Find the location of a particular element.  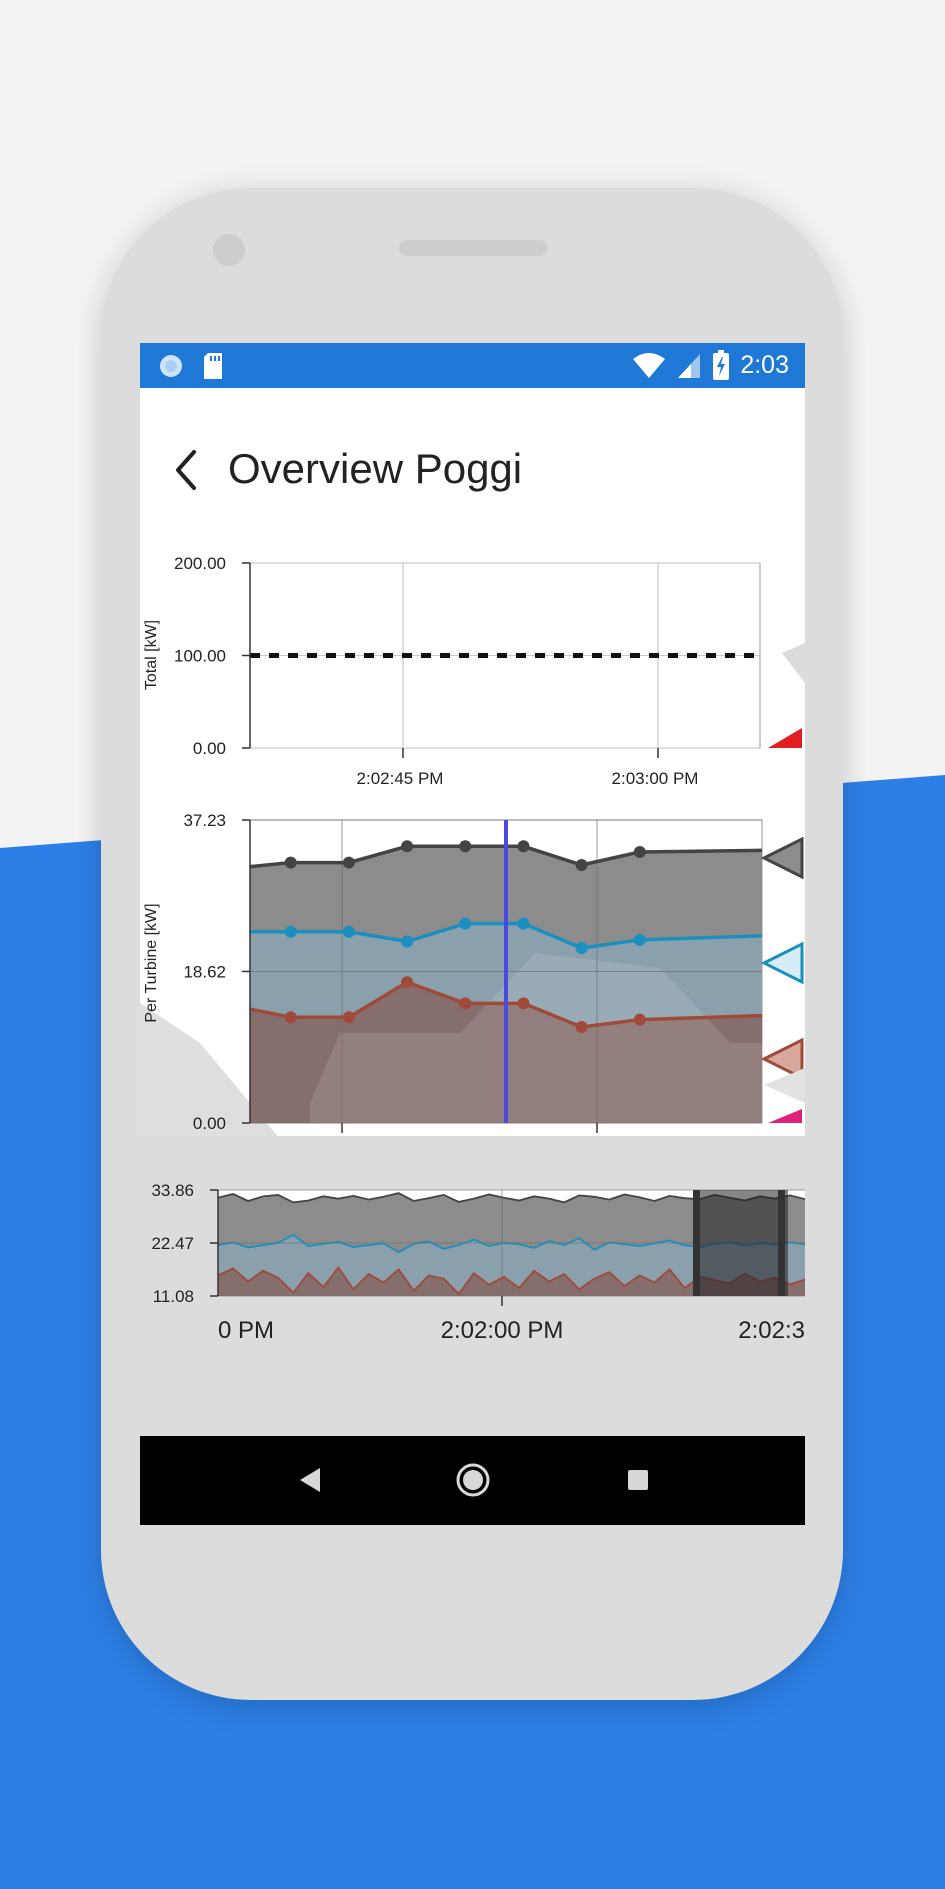

navigator-x-tick-label: 2:02:3 is located at coordinates (771, 1330).